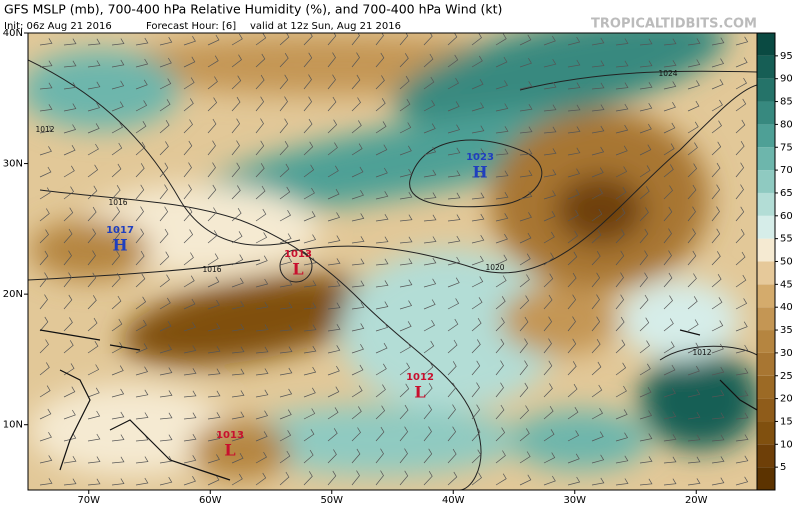 The height and width of the screenshot is (506, 800). What do you see at coordinates (325, 26) in the screenshot?
I see `valid-time: valid at 12z Sun, Aug 21 2016` at bounding box center [325, 26].